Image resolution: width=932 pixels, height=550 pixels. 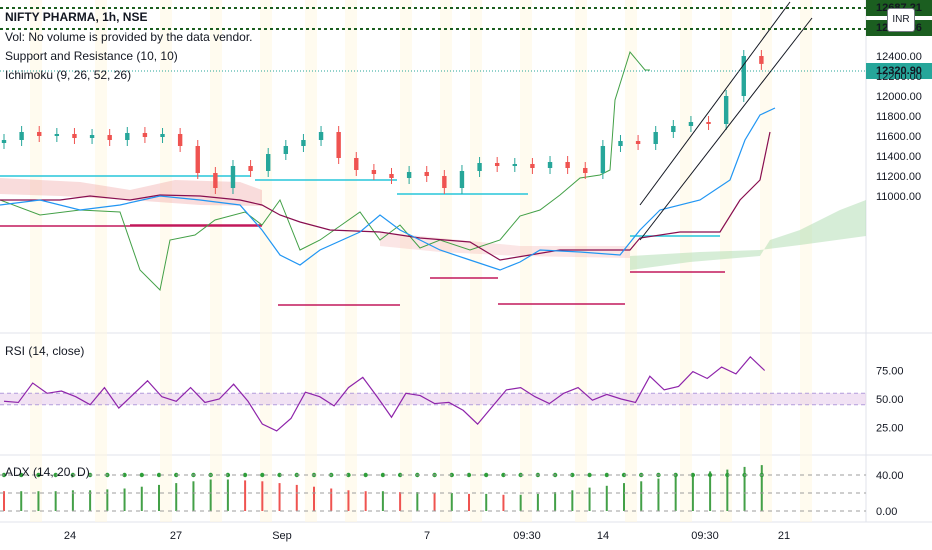 I want to click on channel-upper-line, so click(x=715, y=103).